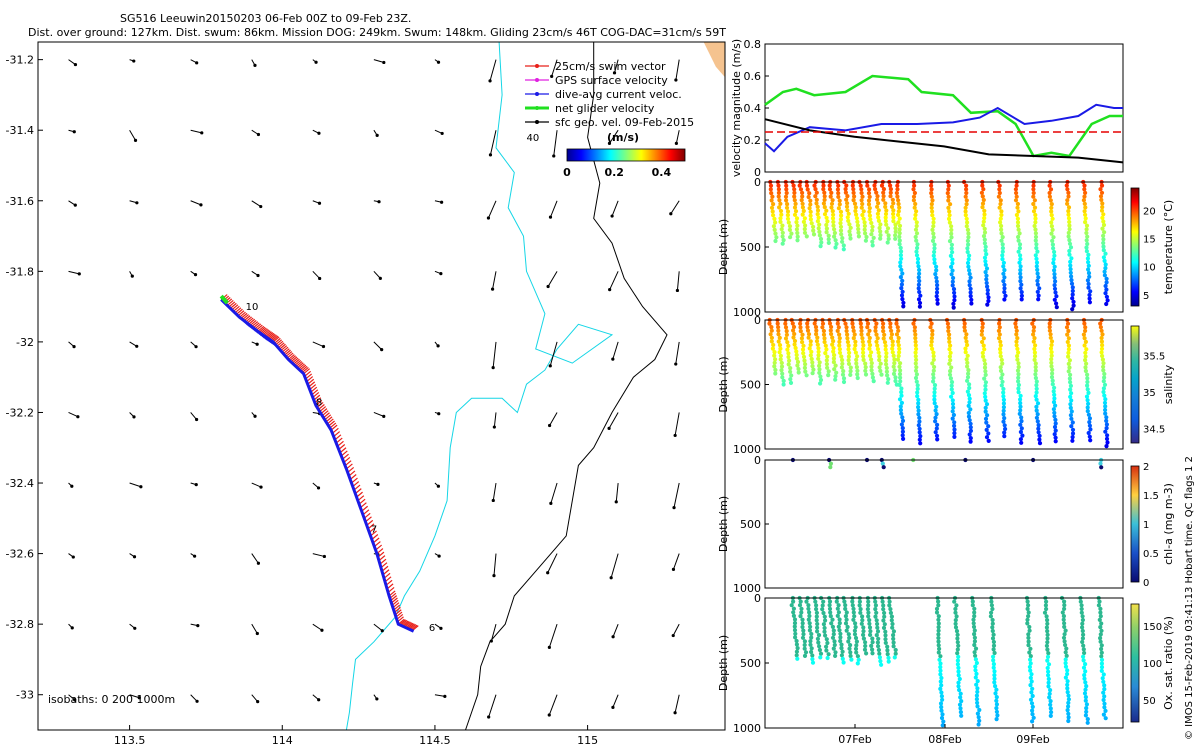  I want to click on glider-track, so click(317, 465).